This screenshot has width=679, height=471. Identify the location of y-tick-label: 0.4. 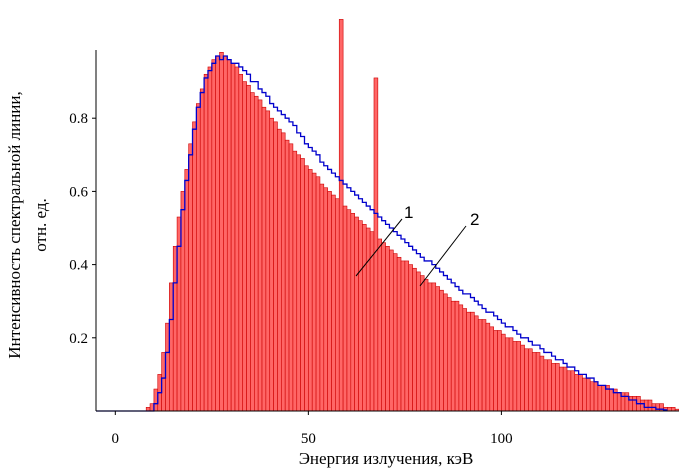
(78, 266).